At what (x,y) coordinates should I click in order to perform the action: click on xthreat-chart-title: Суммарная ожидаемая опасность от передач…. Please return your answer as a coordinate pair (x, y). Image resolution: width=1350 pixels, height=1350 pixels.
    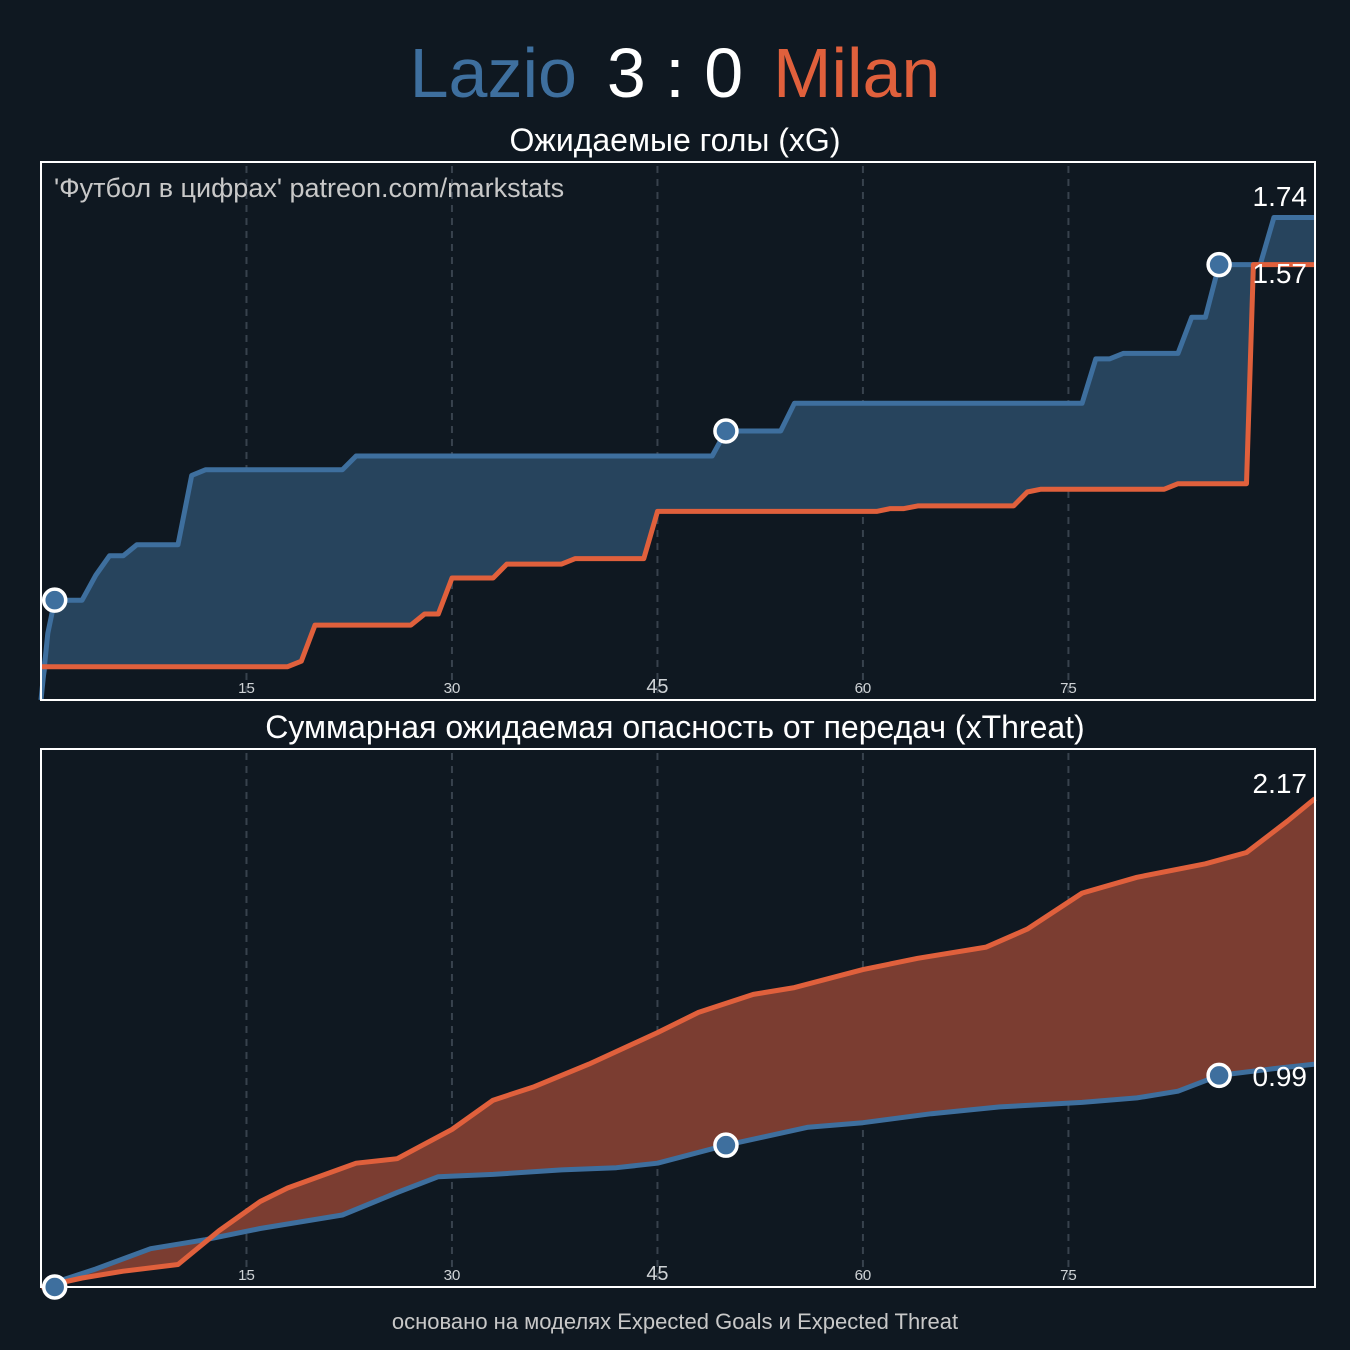
    Looking at the image, I should click on (675, 727).